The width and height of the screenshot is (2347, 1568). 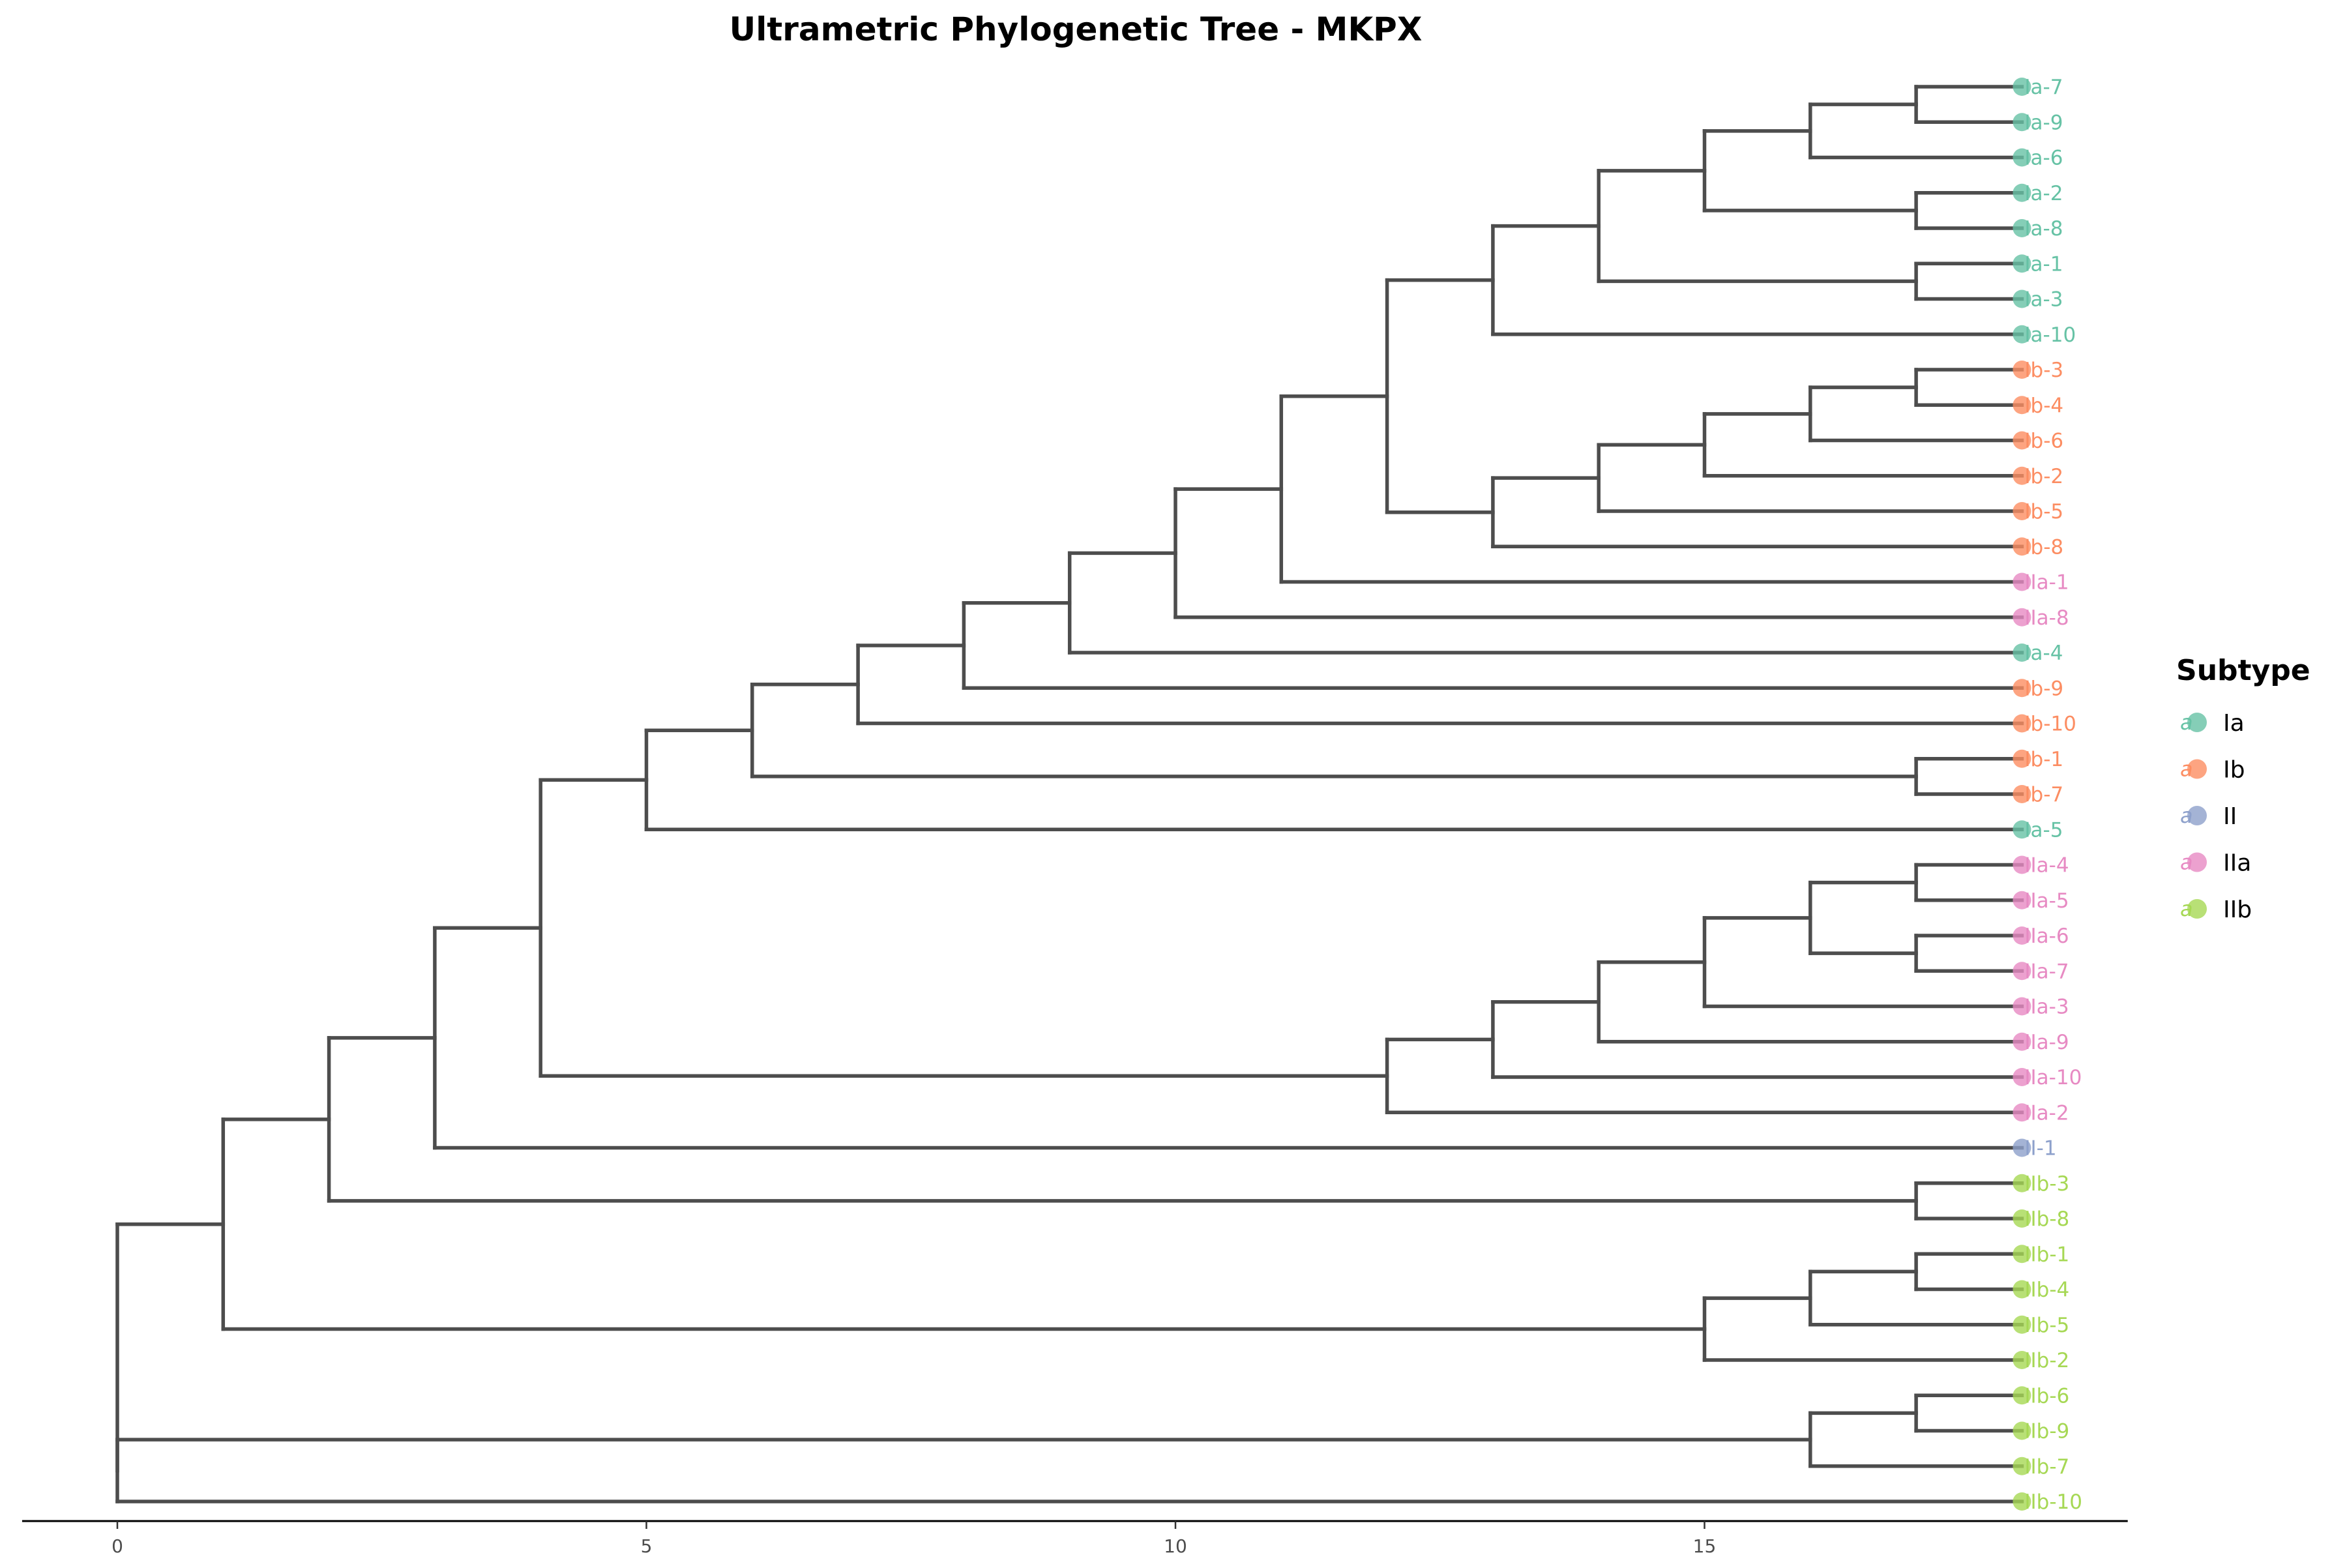 I want to click on legend-label: Ia, so click(x=2234, y=724).